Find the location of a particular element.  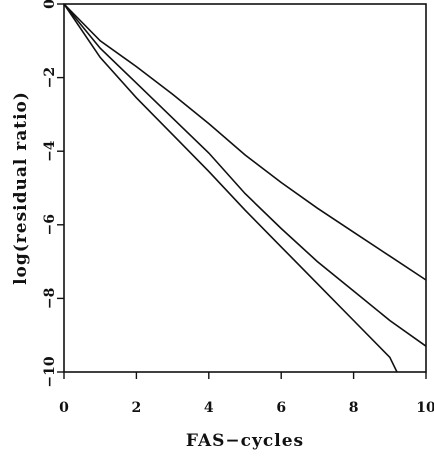

y-tick-label: −4 is located at coordinates (50, 151).